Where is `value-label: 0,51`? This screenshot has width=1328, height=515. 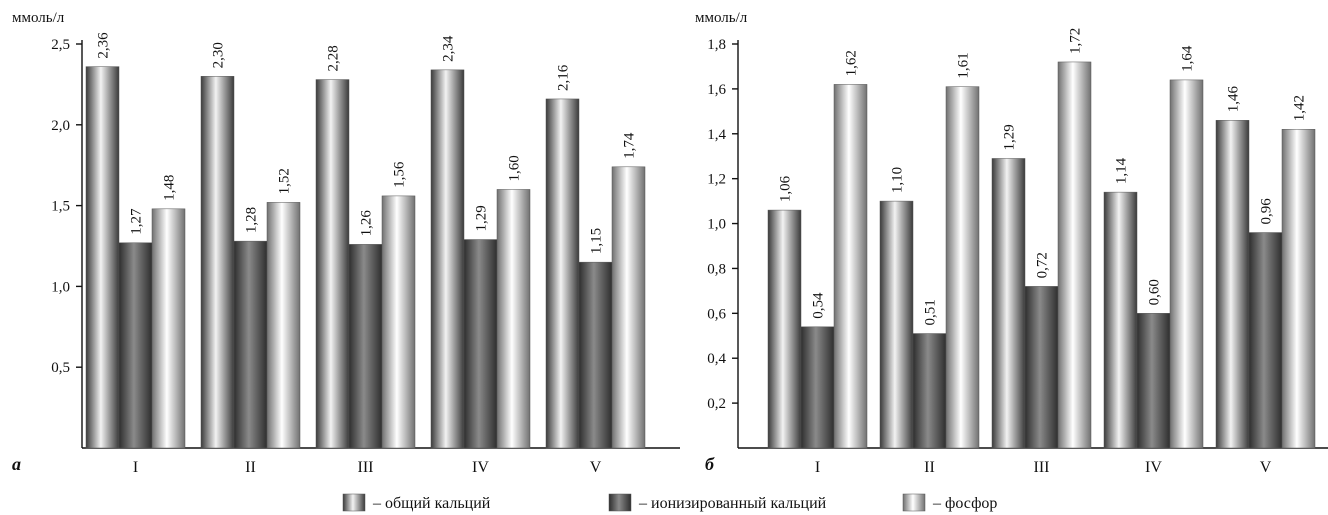 value-label: 0,51 is located at coordinates (931, 312).